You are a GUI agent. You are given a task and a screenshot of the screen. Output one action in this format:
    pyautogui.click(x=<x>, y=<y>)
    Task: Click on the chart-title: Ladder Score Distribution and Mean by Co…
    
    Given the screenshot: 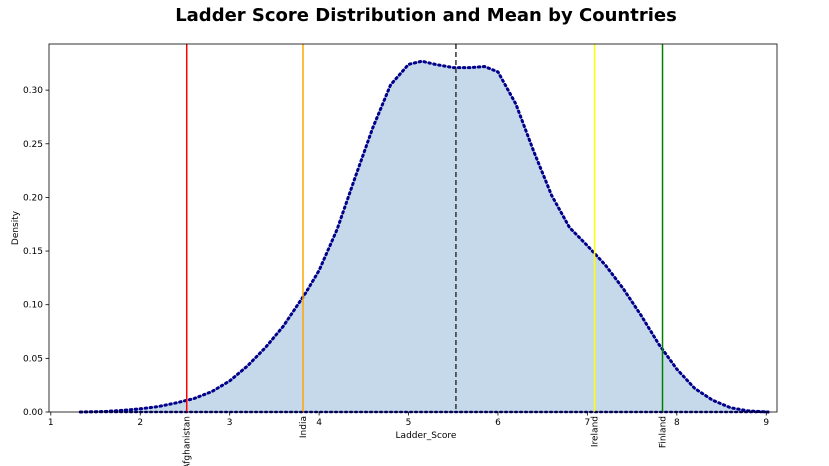 What is the action you would take?
    pyautogui.click(x=426, y=15)
    